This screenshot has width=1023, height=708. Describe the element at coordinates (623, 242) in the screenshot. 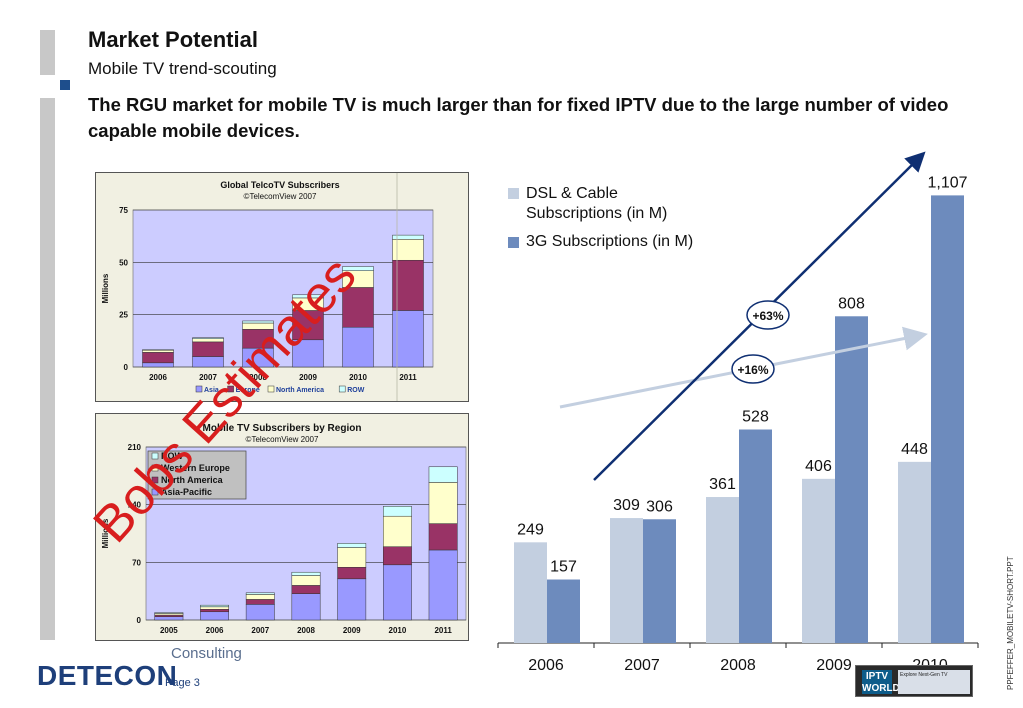

I see `legend-3g: 3G Subscriptions (in M)` at that location.